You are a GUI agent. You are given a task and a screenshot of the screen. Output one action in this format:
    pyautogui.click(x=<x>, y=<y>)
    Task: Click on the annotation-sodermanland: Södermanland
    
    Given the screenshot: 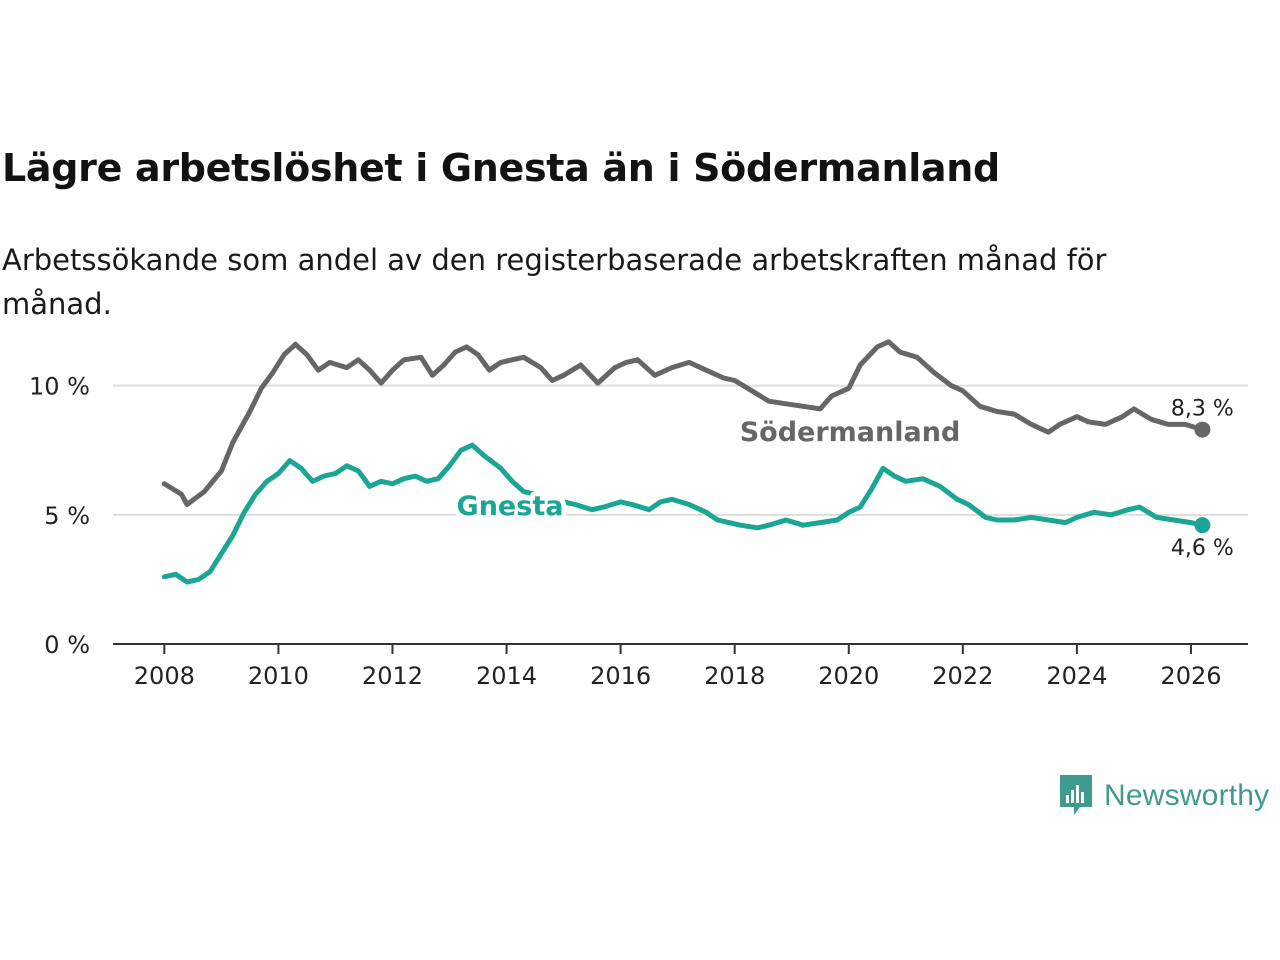 What is the action you would take?
    pyautogui.click(x=850, y=432)
    